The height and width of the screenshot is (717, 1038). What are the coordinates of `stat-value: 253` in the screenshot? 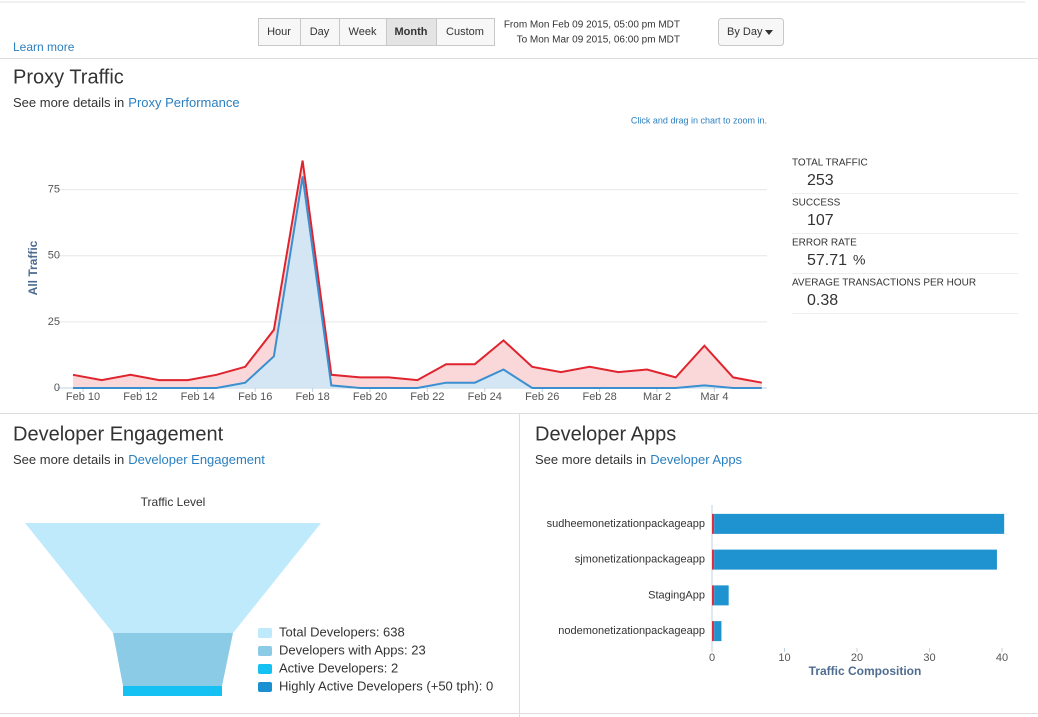 It's located at (820, 180).